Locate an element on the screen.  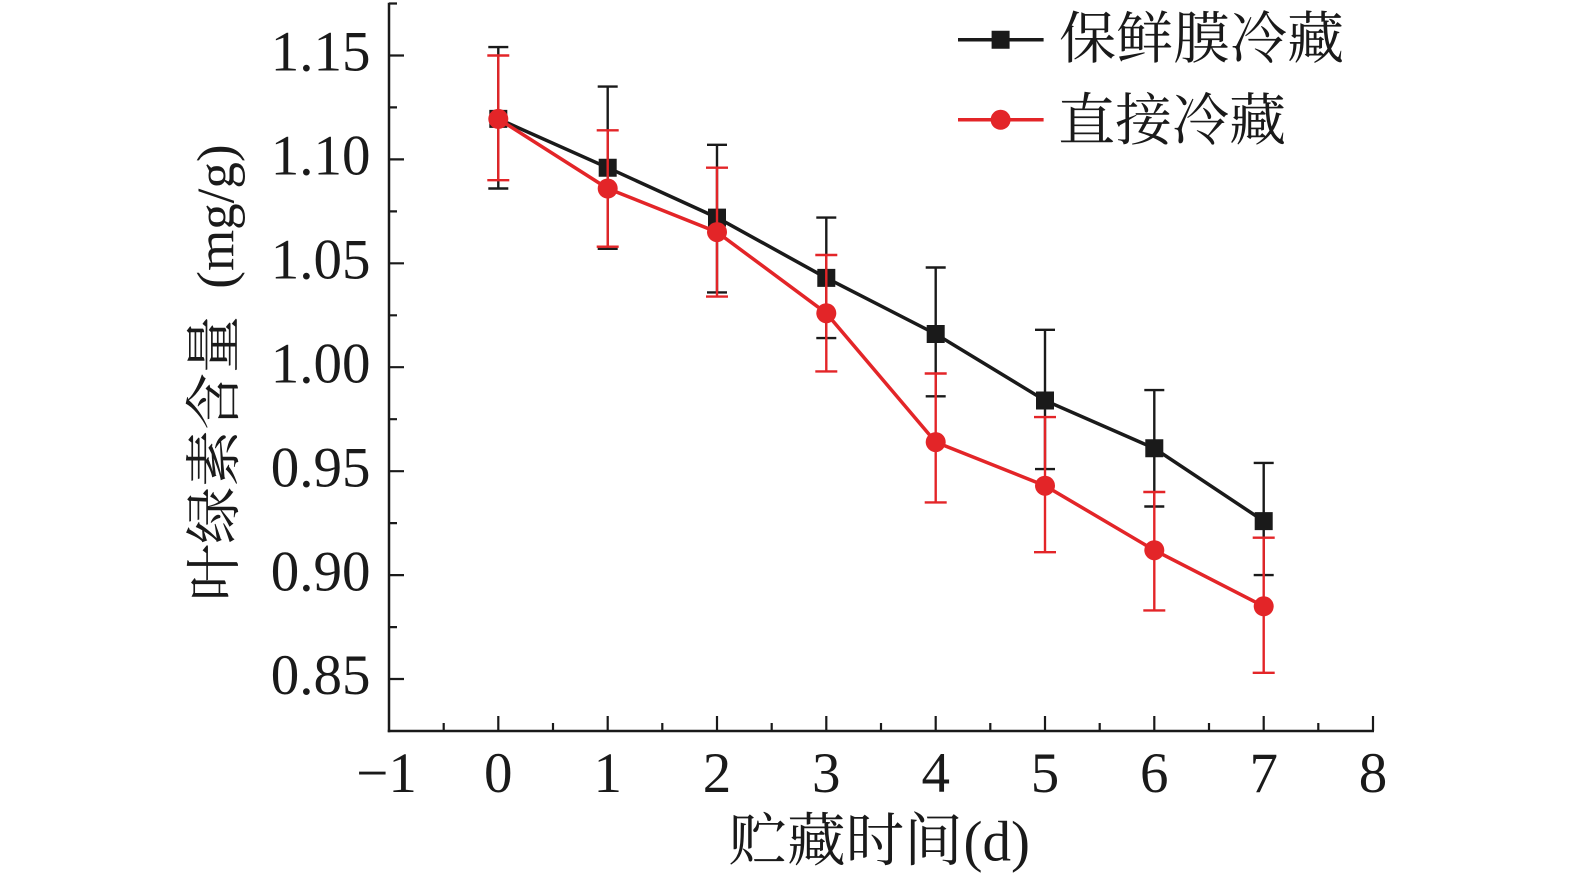
svg-text: 0.95 is located at coordinates (321, 467).